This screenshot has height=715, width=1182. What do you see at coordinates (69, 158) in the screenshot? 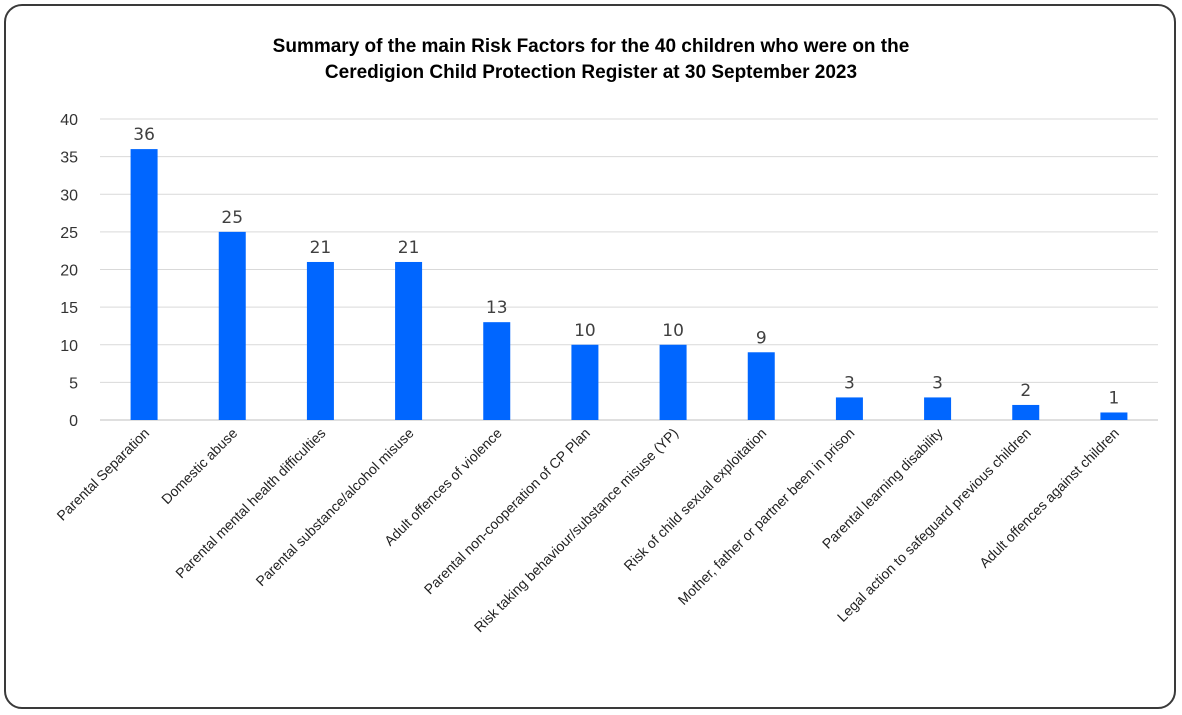
I see `y-tick-label: 35` at bounding box center [69, 158].